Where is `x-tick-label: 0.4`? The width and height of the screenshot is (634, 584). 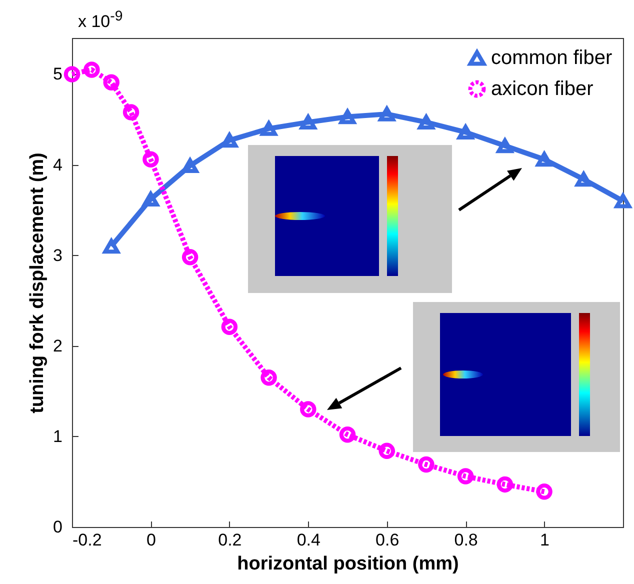 x-tick-label: 0.4 is located at coordinates (308, 540).